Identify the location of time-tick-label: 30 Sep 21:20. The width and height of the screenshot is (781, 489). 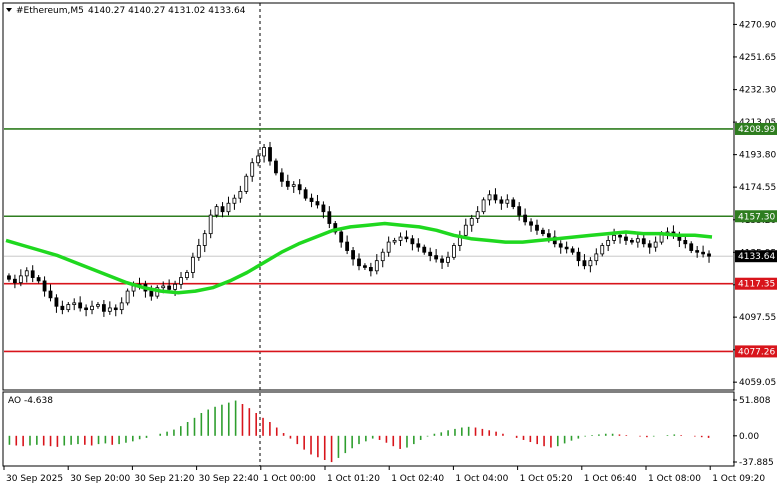
(164, 479).